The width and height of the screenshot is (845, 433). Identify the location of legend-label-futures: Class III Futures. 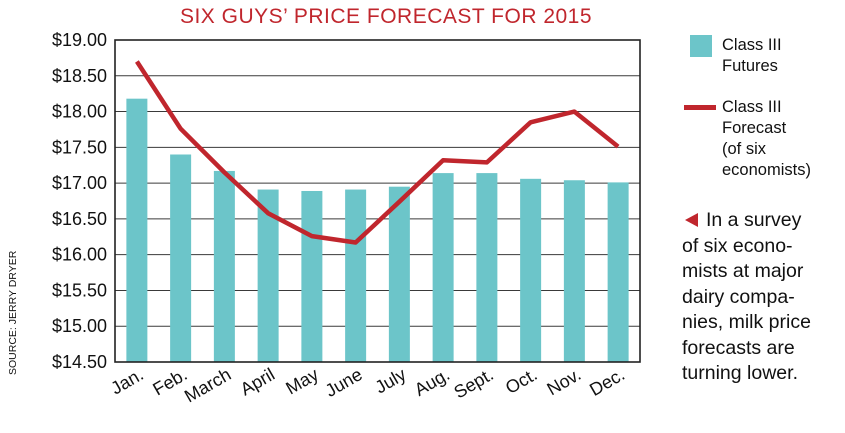
(752, 55).